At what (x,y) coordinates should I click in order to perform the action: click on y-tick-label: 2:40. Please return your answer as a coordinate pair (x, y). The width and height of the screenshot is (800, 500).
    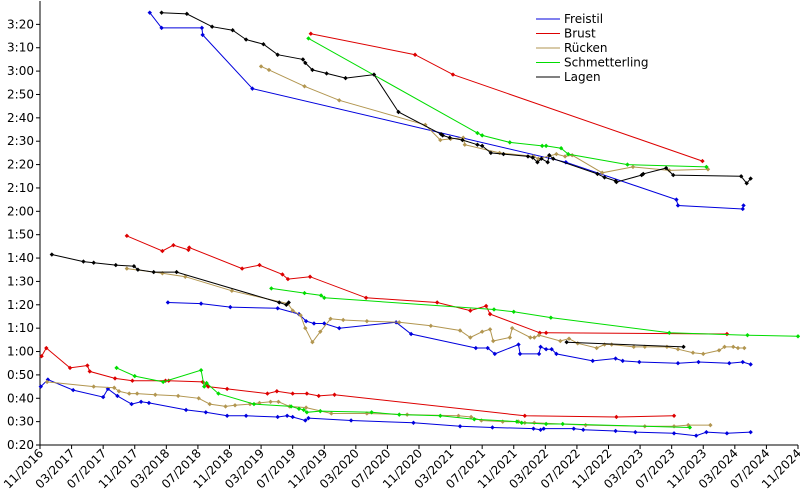
    Looking at the image, I should click on (20, 118).